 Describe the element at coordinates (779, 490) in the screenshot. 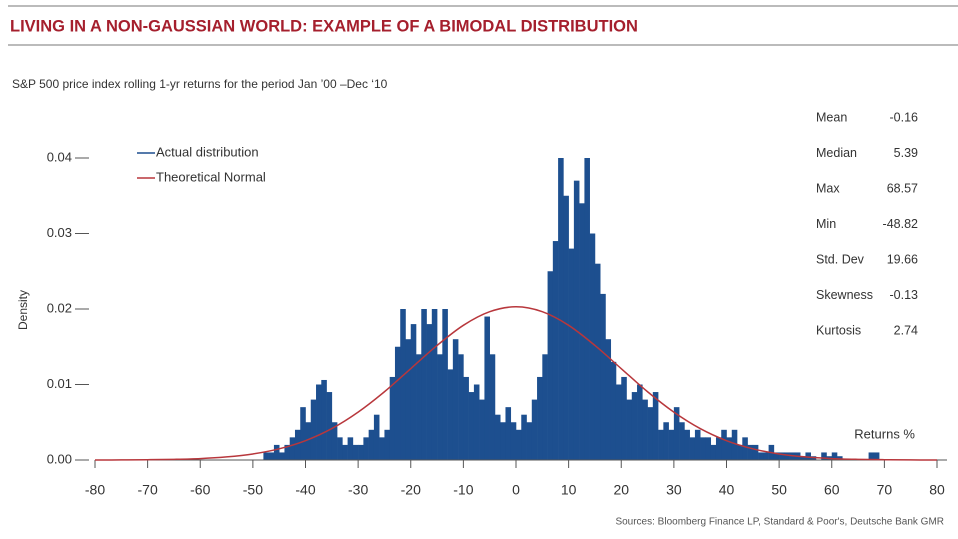

I see `x-tick-label: 50` at that location.